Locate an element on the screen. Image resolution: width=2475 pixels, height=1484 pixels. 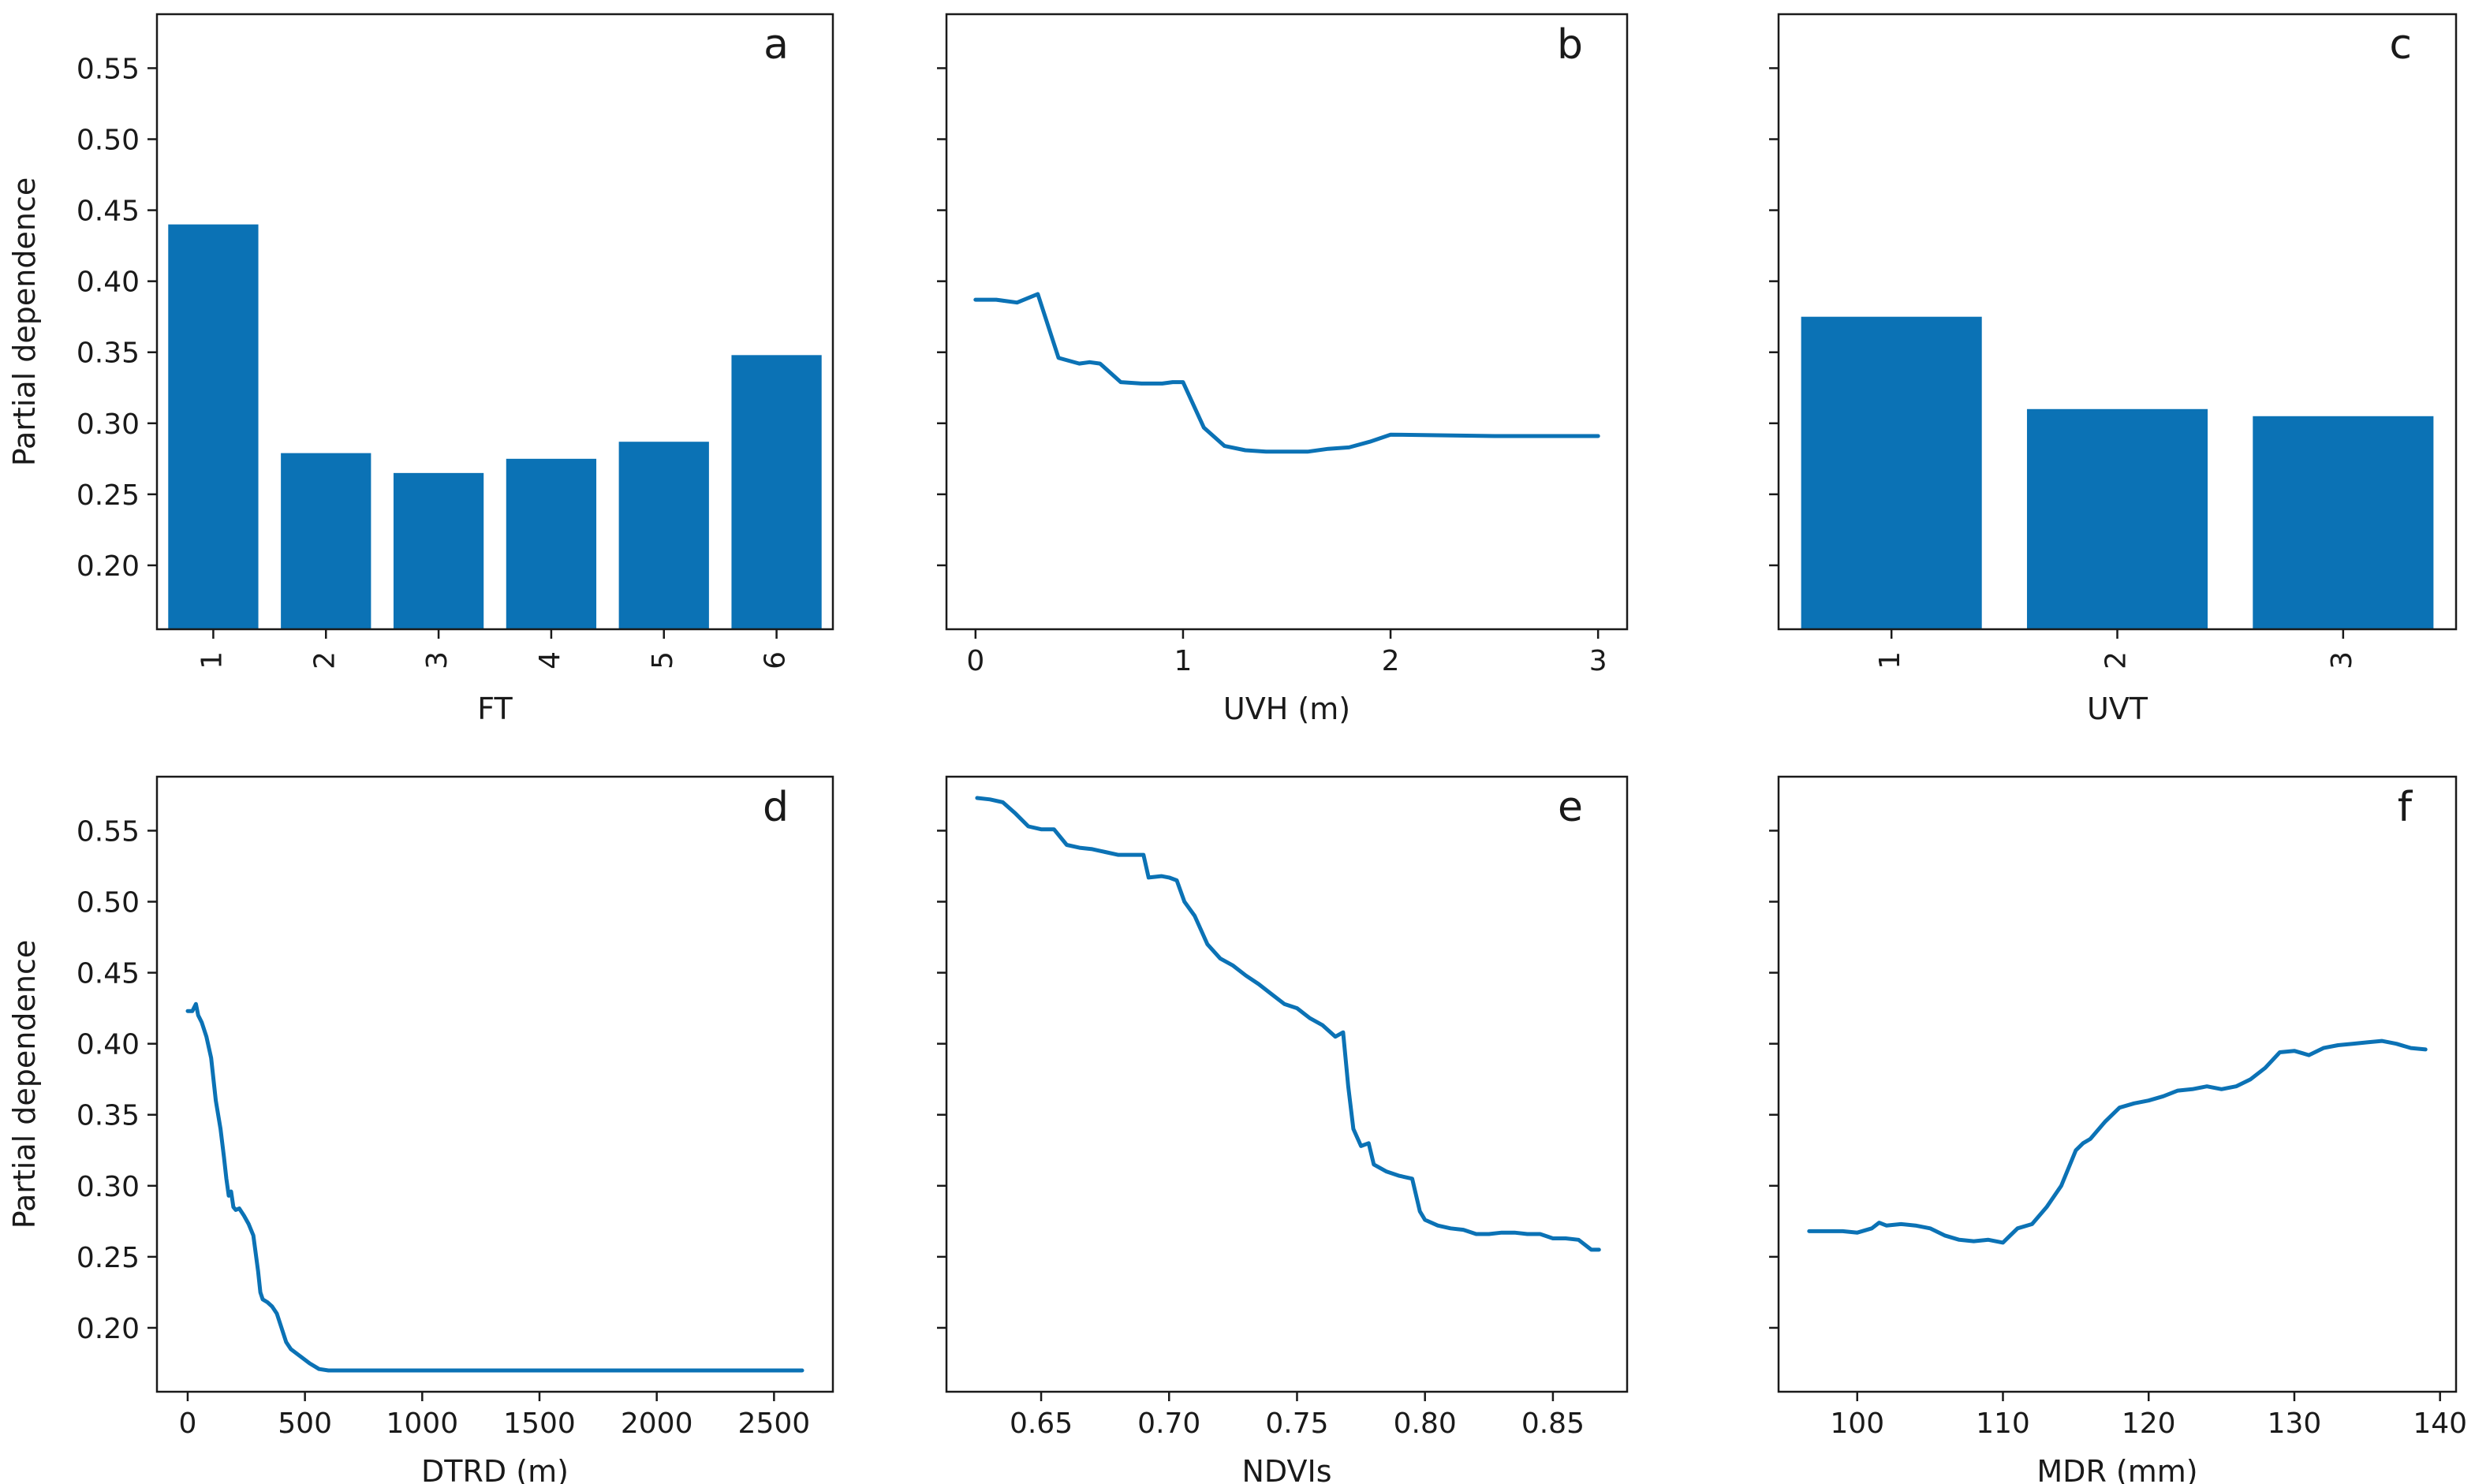
panel-letter-a: a is located at coordinates (776, 45).